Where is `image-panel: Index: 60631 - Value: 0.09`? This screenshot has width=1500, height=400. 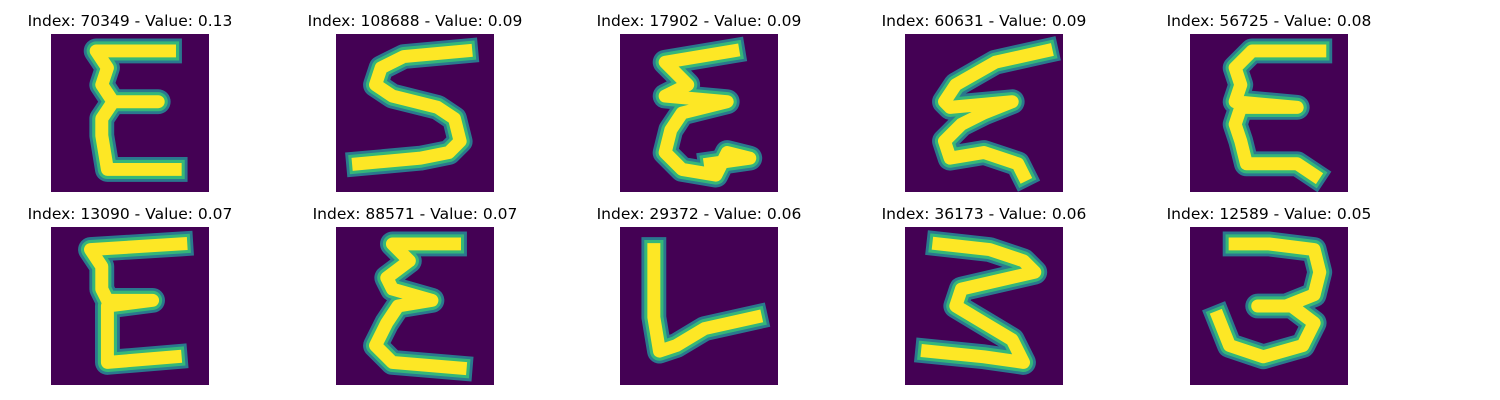
image-panel: Index: 60631 - Value: 0.09 is located at coordinates (984, 105).